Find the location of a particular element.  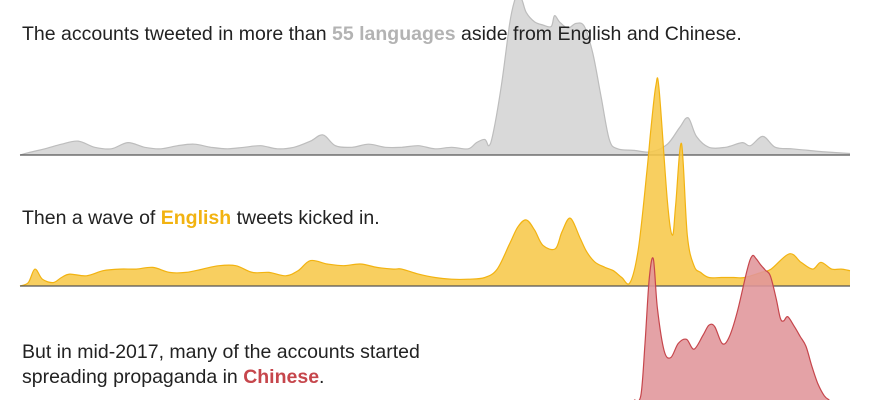

caption-english: Then a wave of English tweets kicked in. is located at coordinates (201, 218).